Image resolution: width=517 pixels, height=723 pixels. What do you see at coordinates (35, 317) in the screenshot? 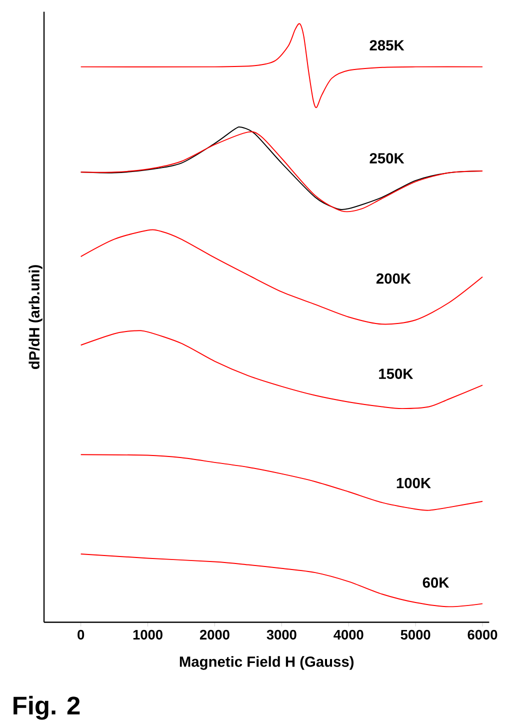
I see `y-axis-title: dP/dH (arb.uni)` at bounding box center [35, 317].